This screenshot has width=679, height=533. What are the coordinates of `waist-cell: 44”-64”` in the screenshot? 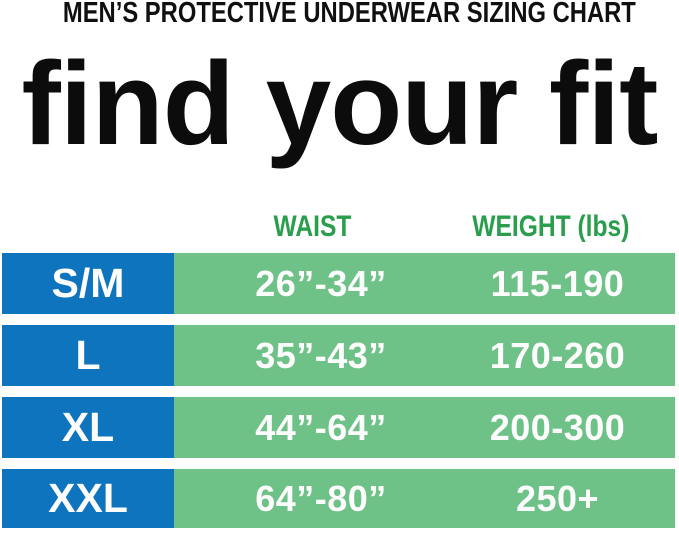 It's located at (321, 427).